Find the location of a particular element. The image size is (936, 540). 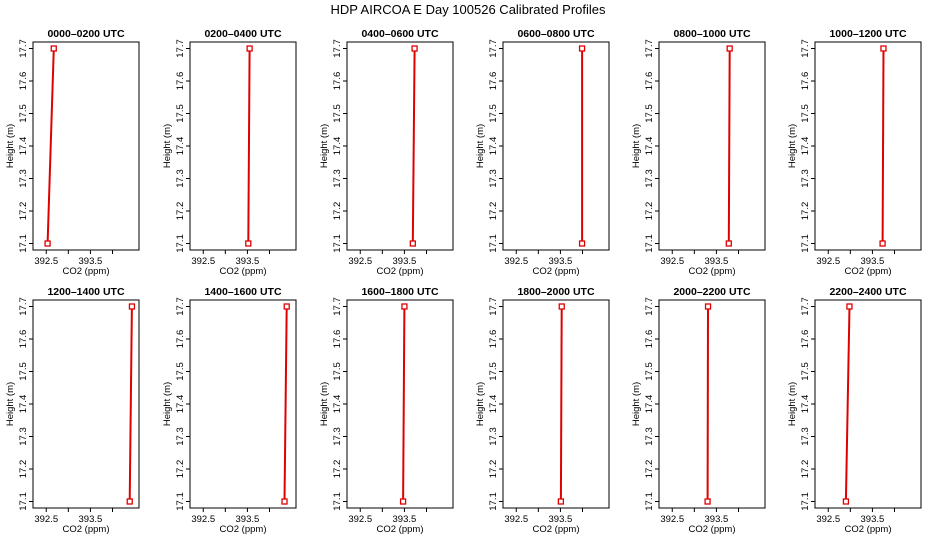

panel-title: 1800–2000 UTC is located at coordinates (555, 292).